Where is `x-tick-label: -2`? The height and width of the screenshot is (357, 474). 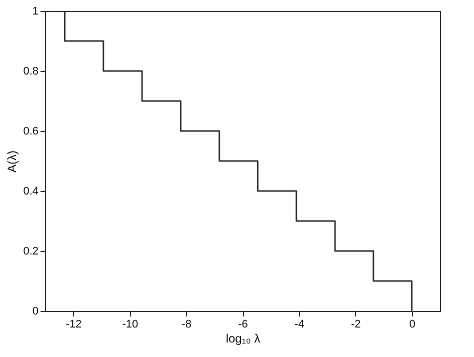
x-tick-label: -2 is located at coordinates (355, 324).